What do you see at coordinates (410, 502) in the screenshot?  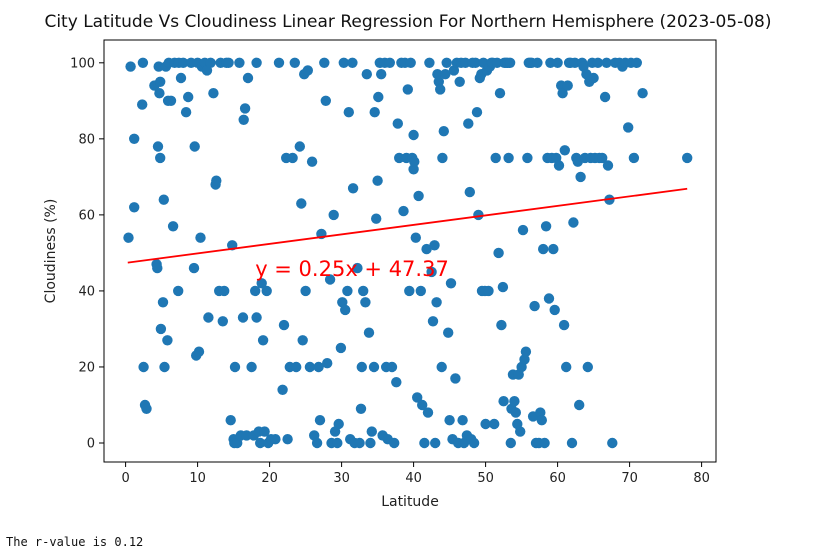 I see `x-axis-label: Latitude` at bounding box center [410, 502].